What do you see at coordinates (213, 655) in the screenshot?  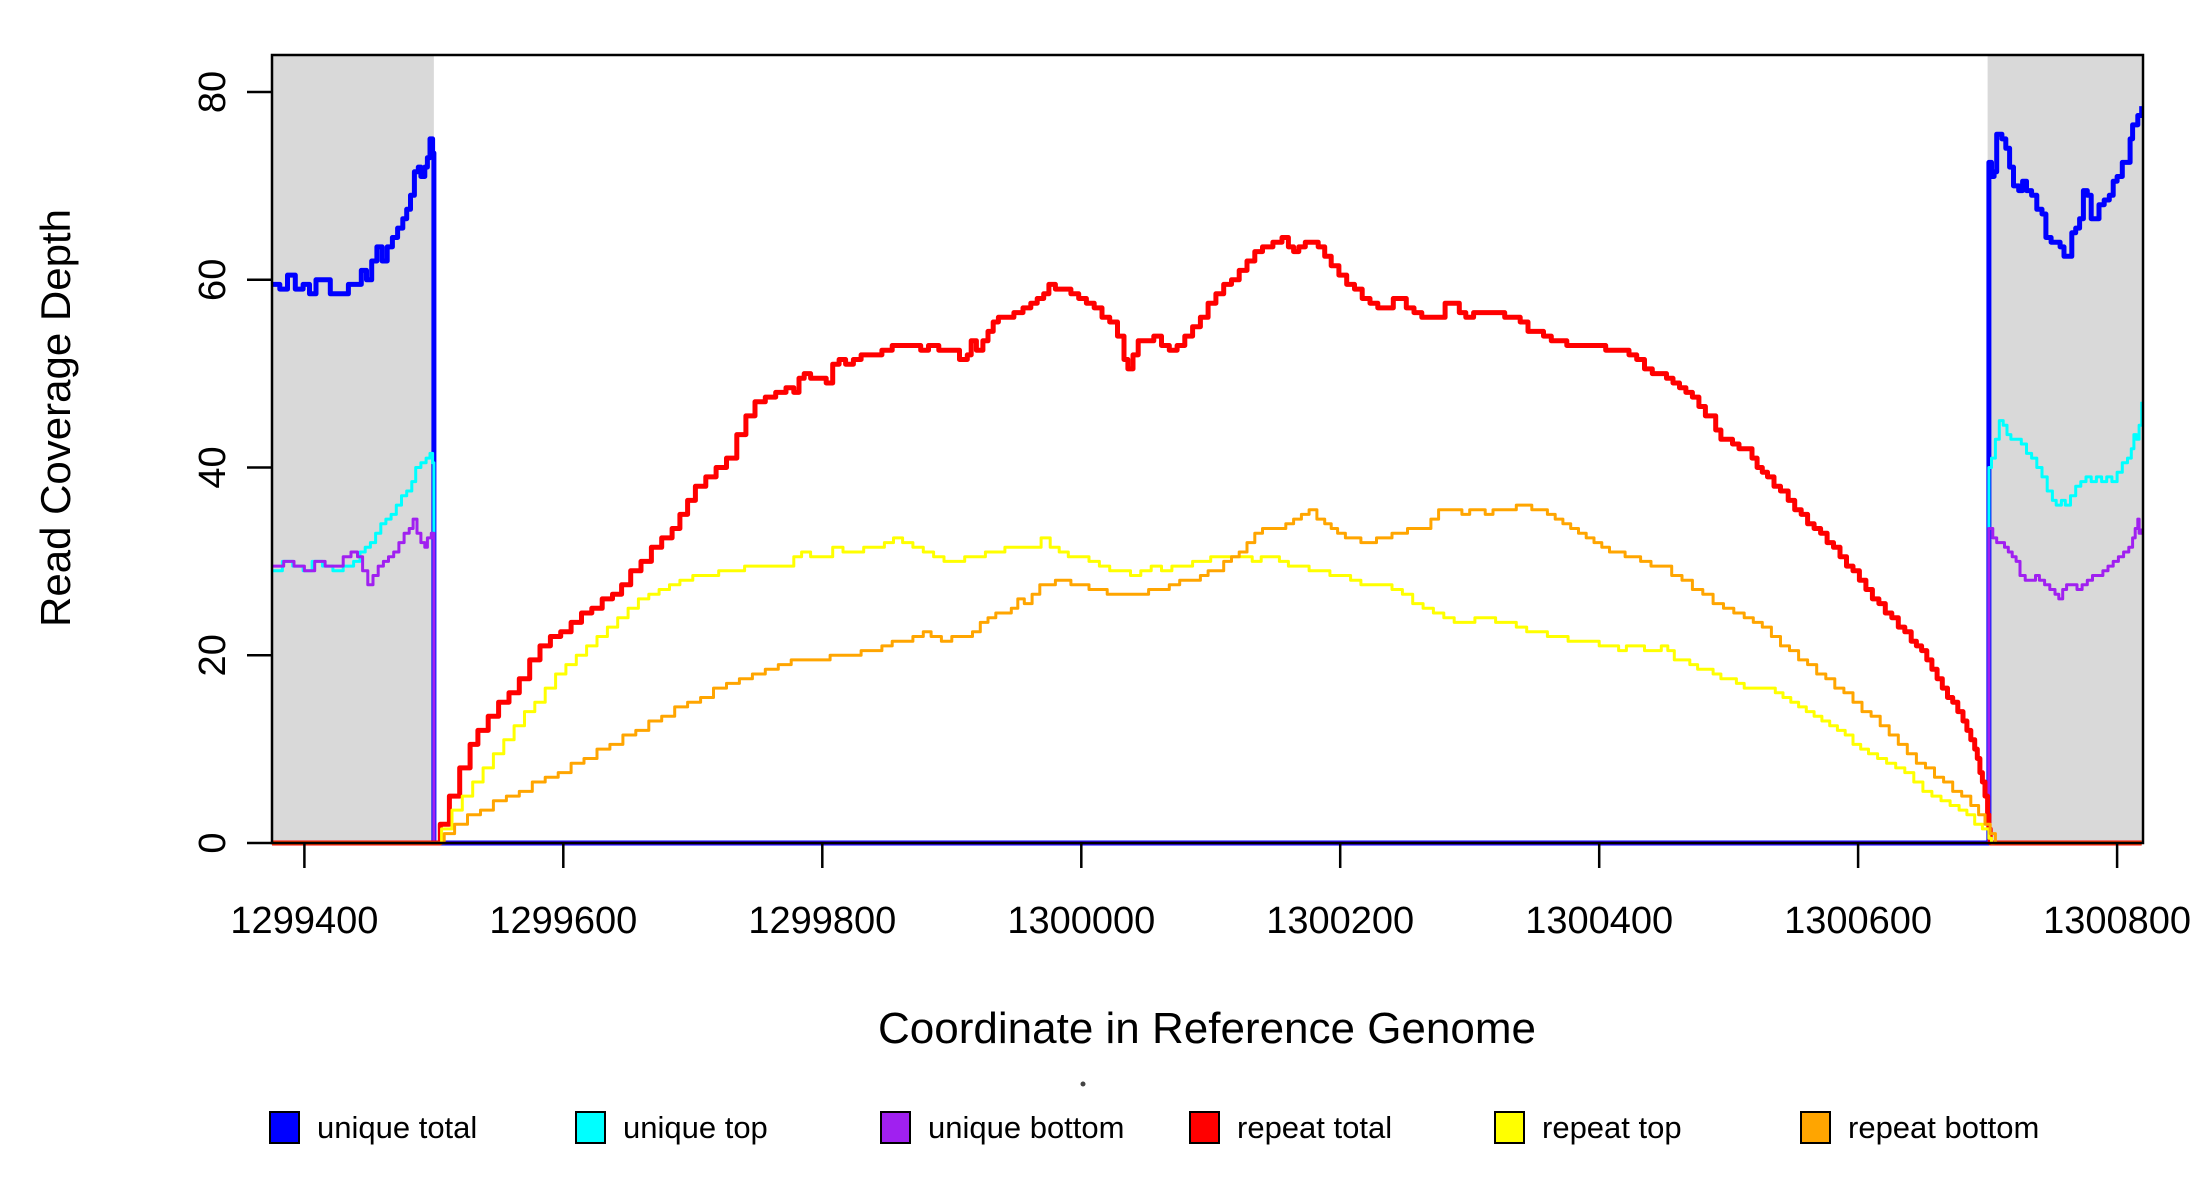 I see `y-tick-label-20: 20` at bounding box center [213, 655].